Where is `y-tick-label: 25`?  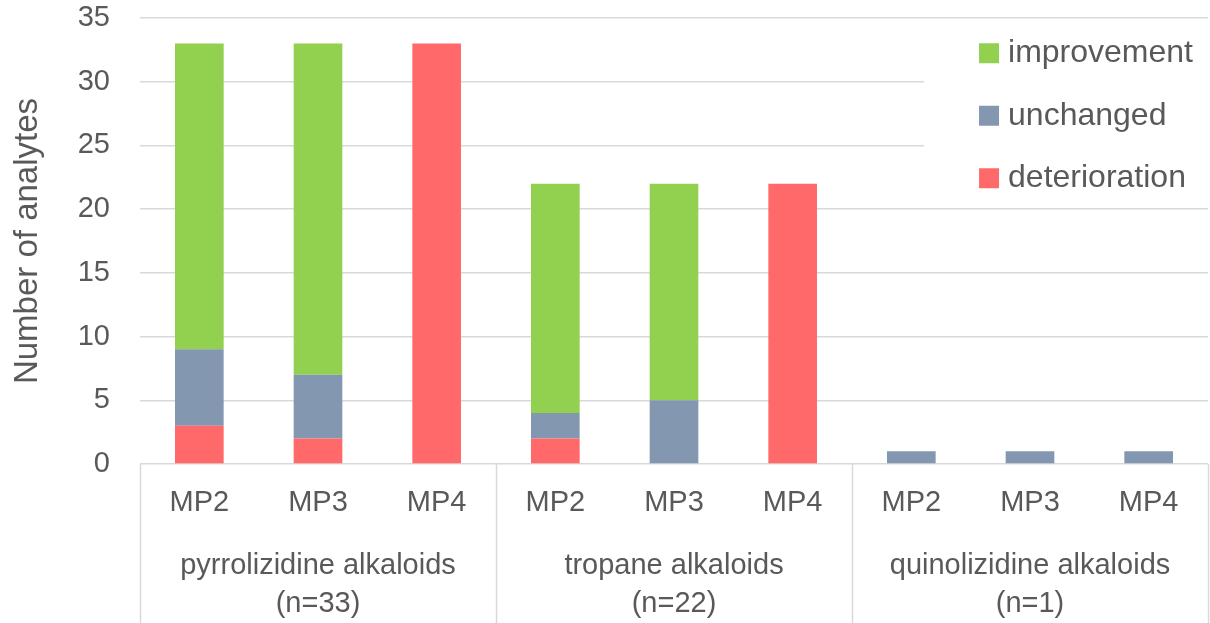
y-tick-label: 25 is located at coordinates (93, 143).